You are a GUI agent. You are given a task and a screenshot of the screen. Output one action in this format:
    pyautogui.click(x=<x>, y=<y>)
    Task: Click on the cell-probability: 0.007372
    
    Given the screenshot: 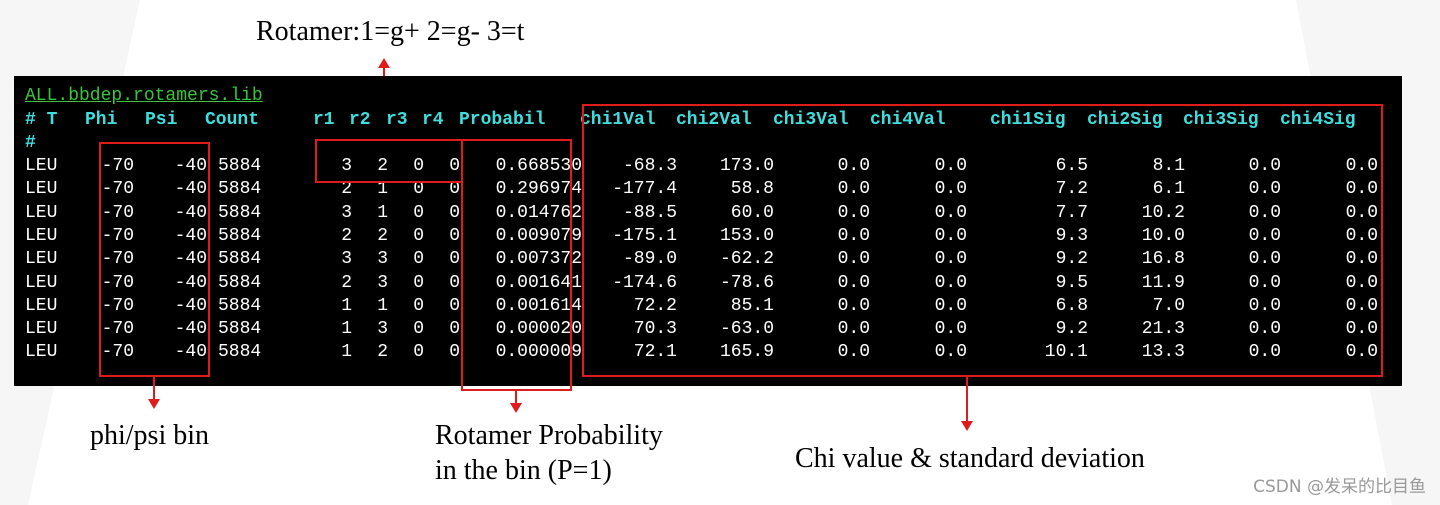 What is the action you would take?
    pyautogui.click(x=538, y=259)
    